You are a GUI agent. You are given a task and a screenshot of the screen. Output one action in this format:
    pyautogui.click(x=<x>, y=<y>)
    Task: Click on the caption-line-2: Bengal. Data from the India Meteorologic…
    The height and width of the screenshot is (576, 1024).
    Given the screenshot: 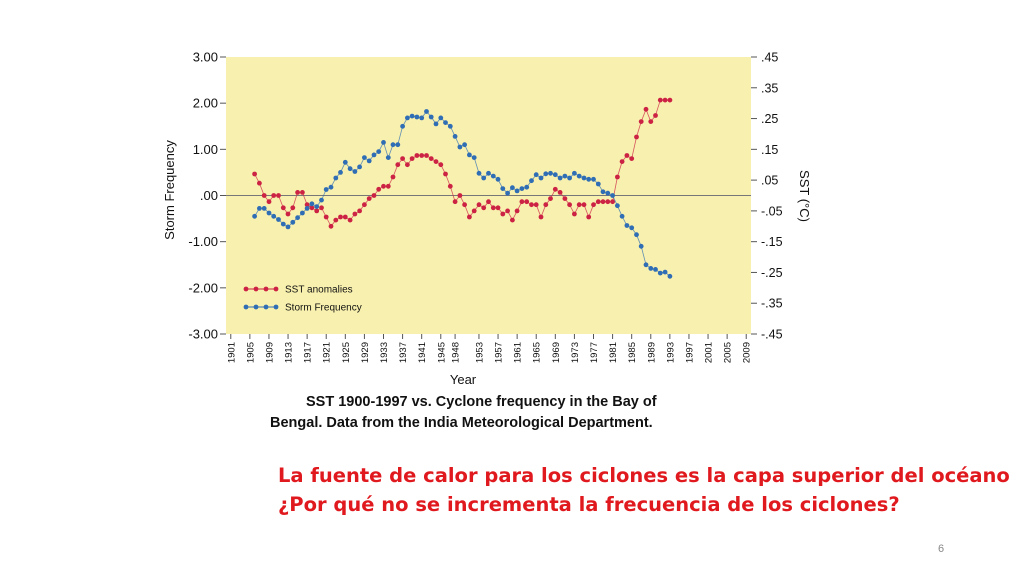 What is the action you would take?
    pyautogui.click(x=461, y=423)
    